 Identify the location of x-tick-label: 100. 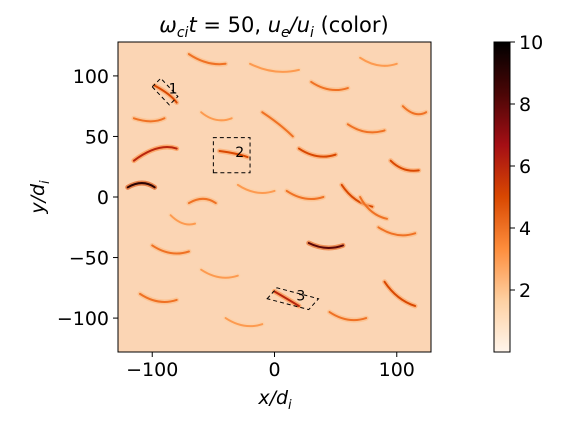
(397, 370).